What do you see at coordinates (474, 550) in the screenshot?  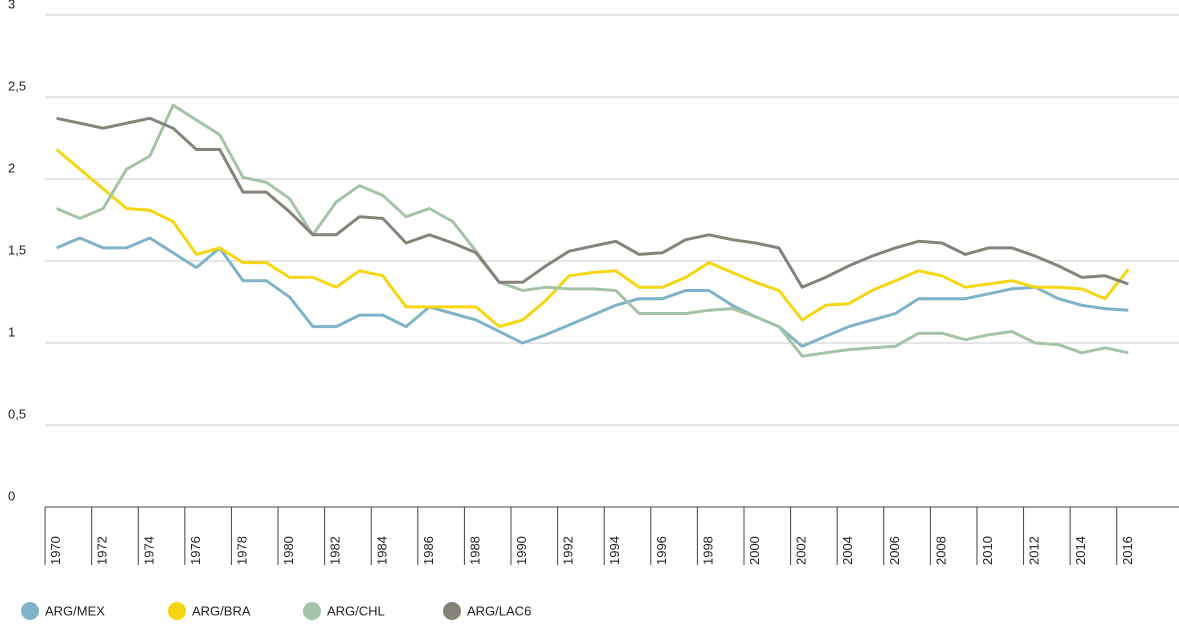 I see `x-tick-label: 1988` at bounding box center [474, 550].